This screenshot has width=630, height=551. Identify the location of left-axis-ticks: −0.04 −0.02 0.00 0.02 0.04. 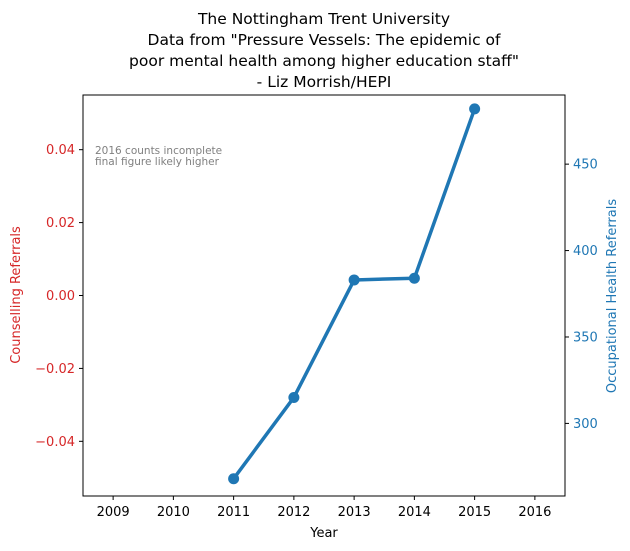
(59, 296).